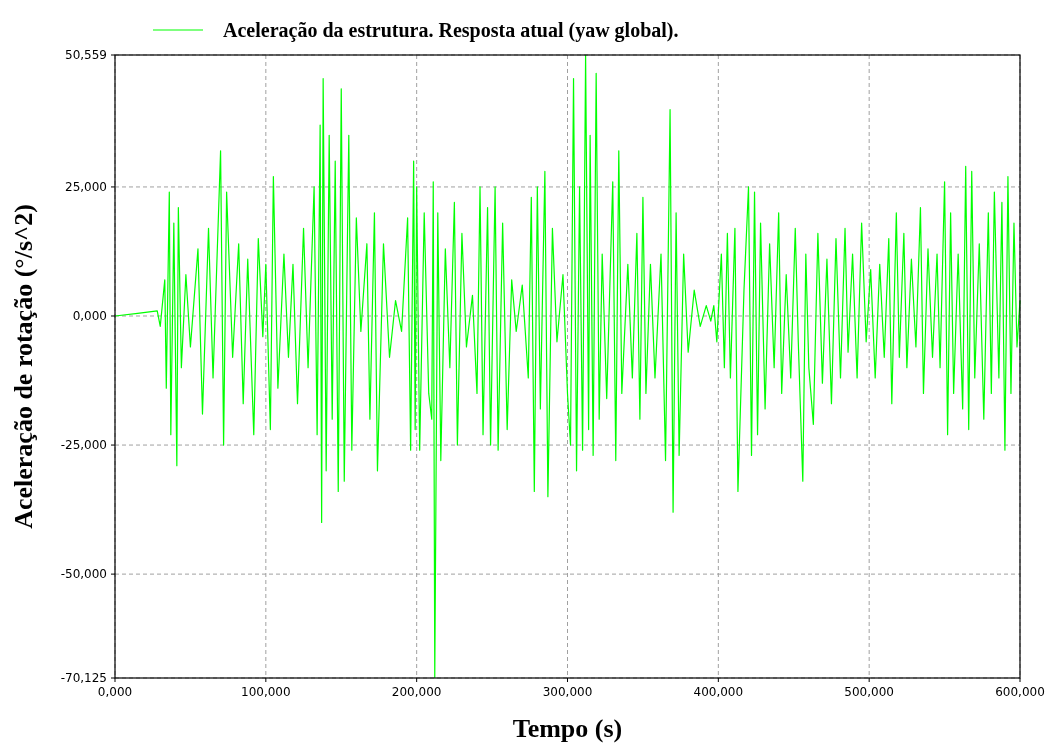  What do you see at coordinates (567, 692) in the screenshot?
I see `x-tick-label: 300,000` at bounding box center [567, 692].